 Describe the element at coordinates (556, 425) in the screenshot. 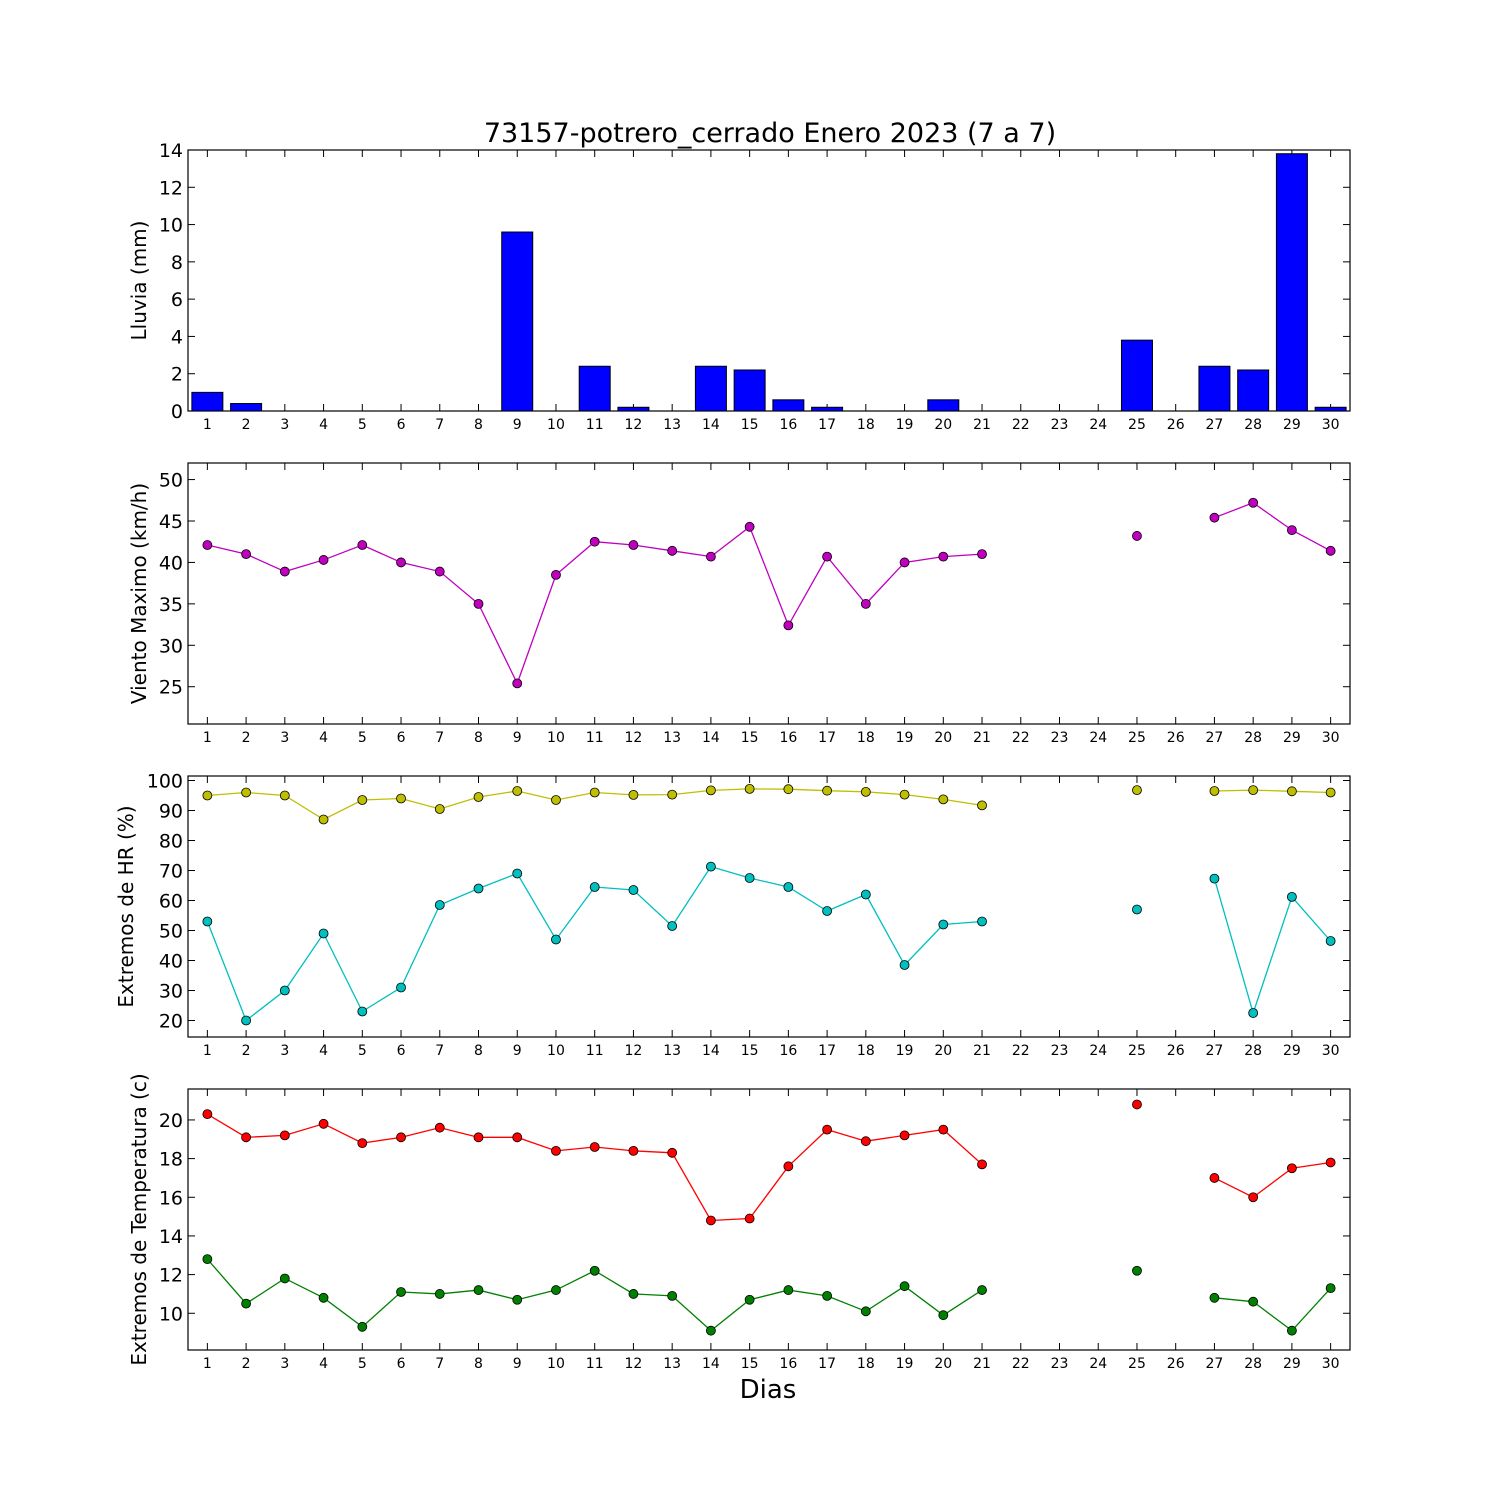

I see `x-tick-label: 10` at that location.